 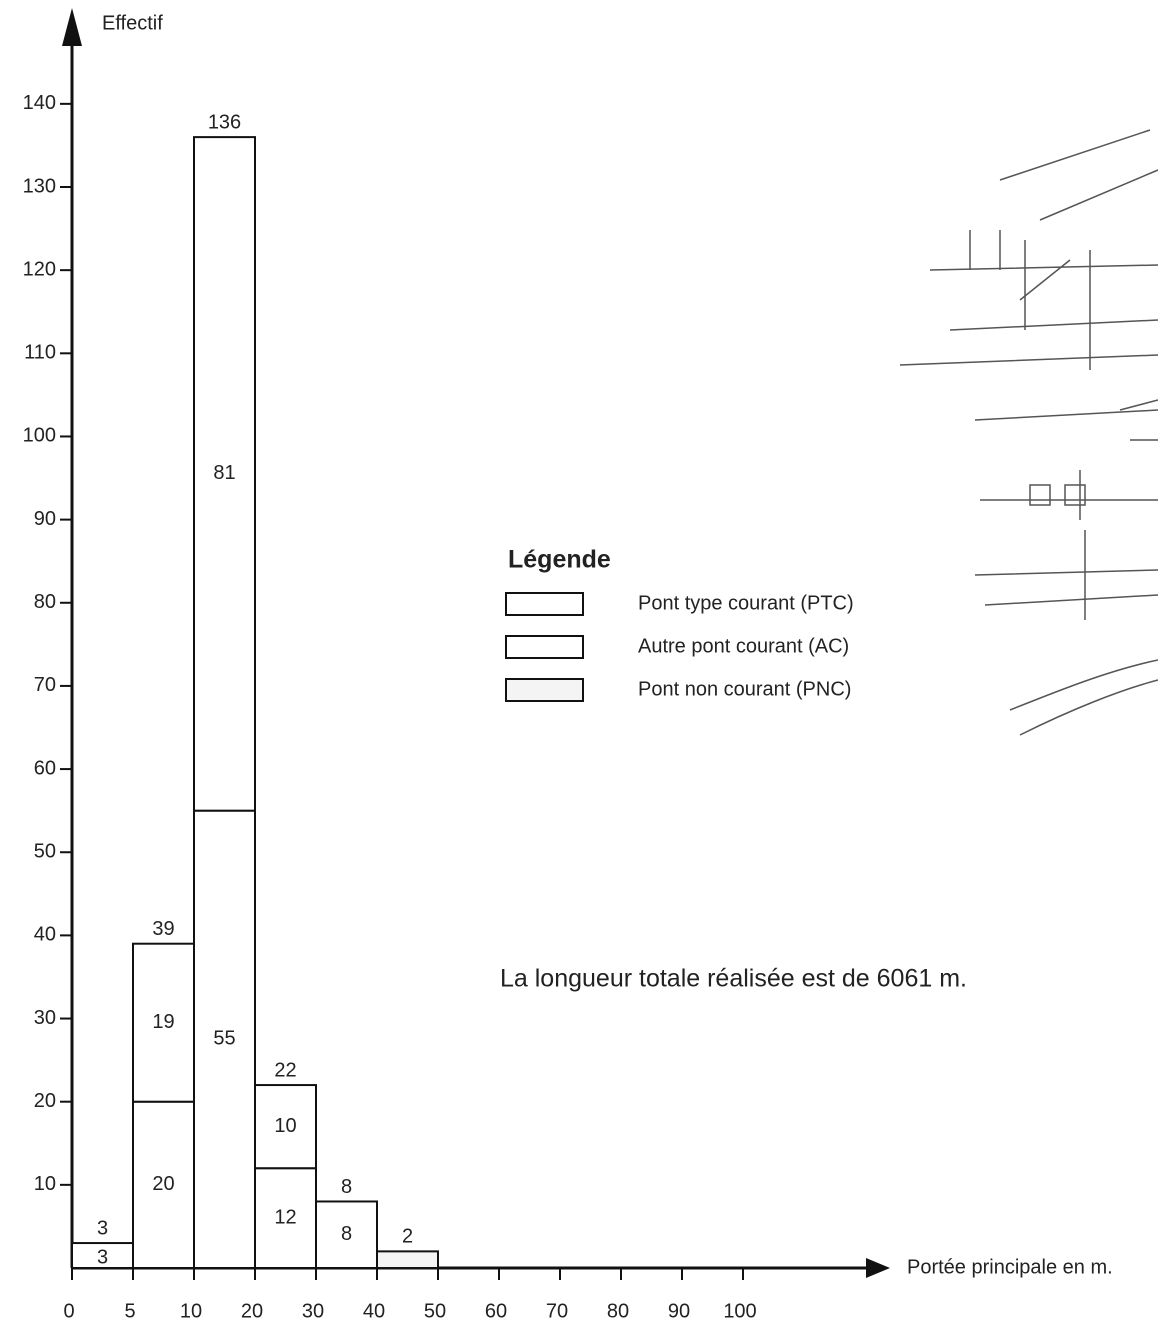 What do you see at coordinates (39, 186) in the screenshot?
I see `y-tick-label: 130` at bounding box center [39, 186].